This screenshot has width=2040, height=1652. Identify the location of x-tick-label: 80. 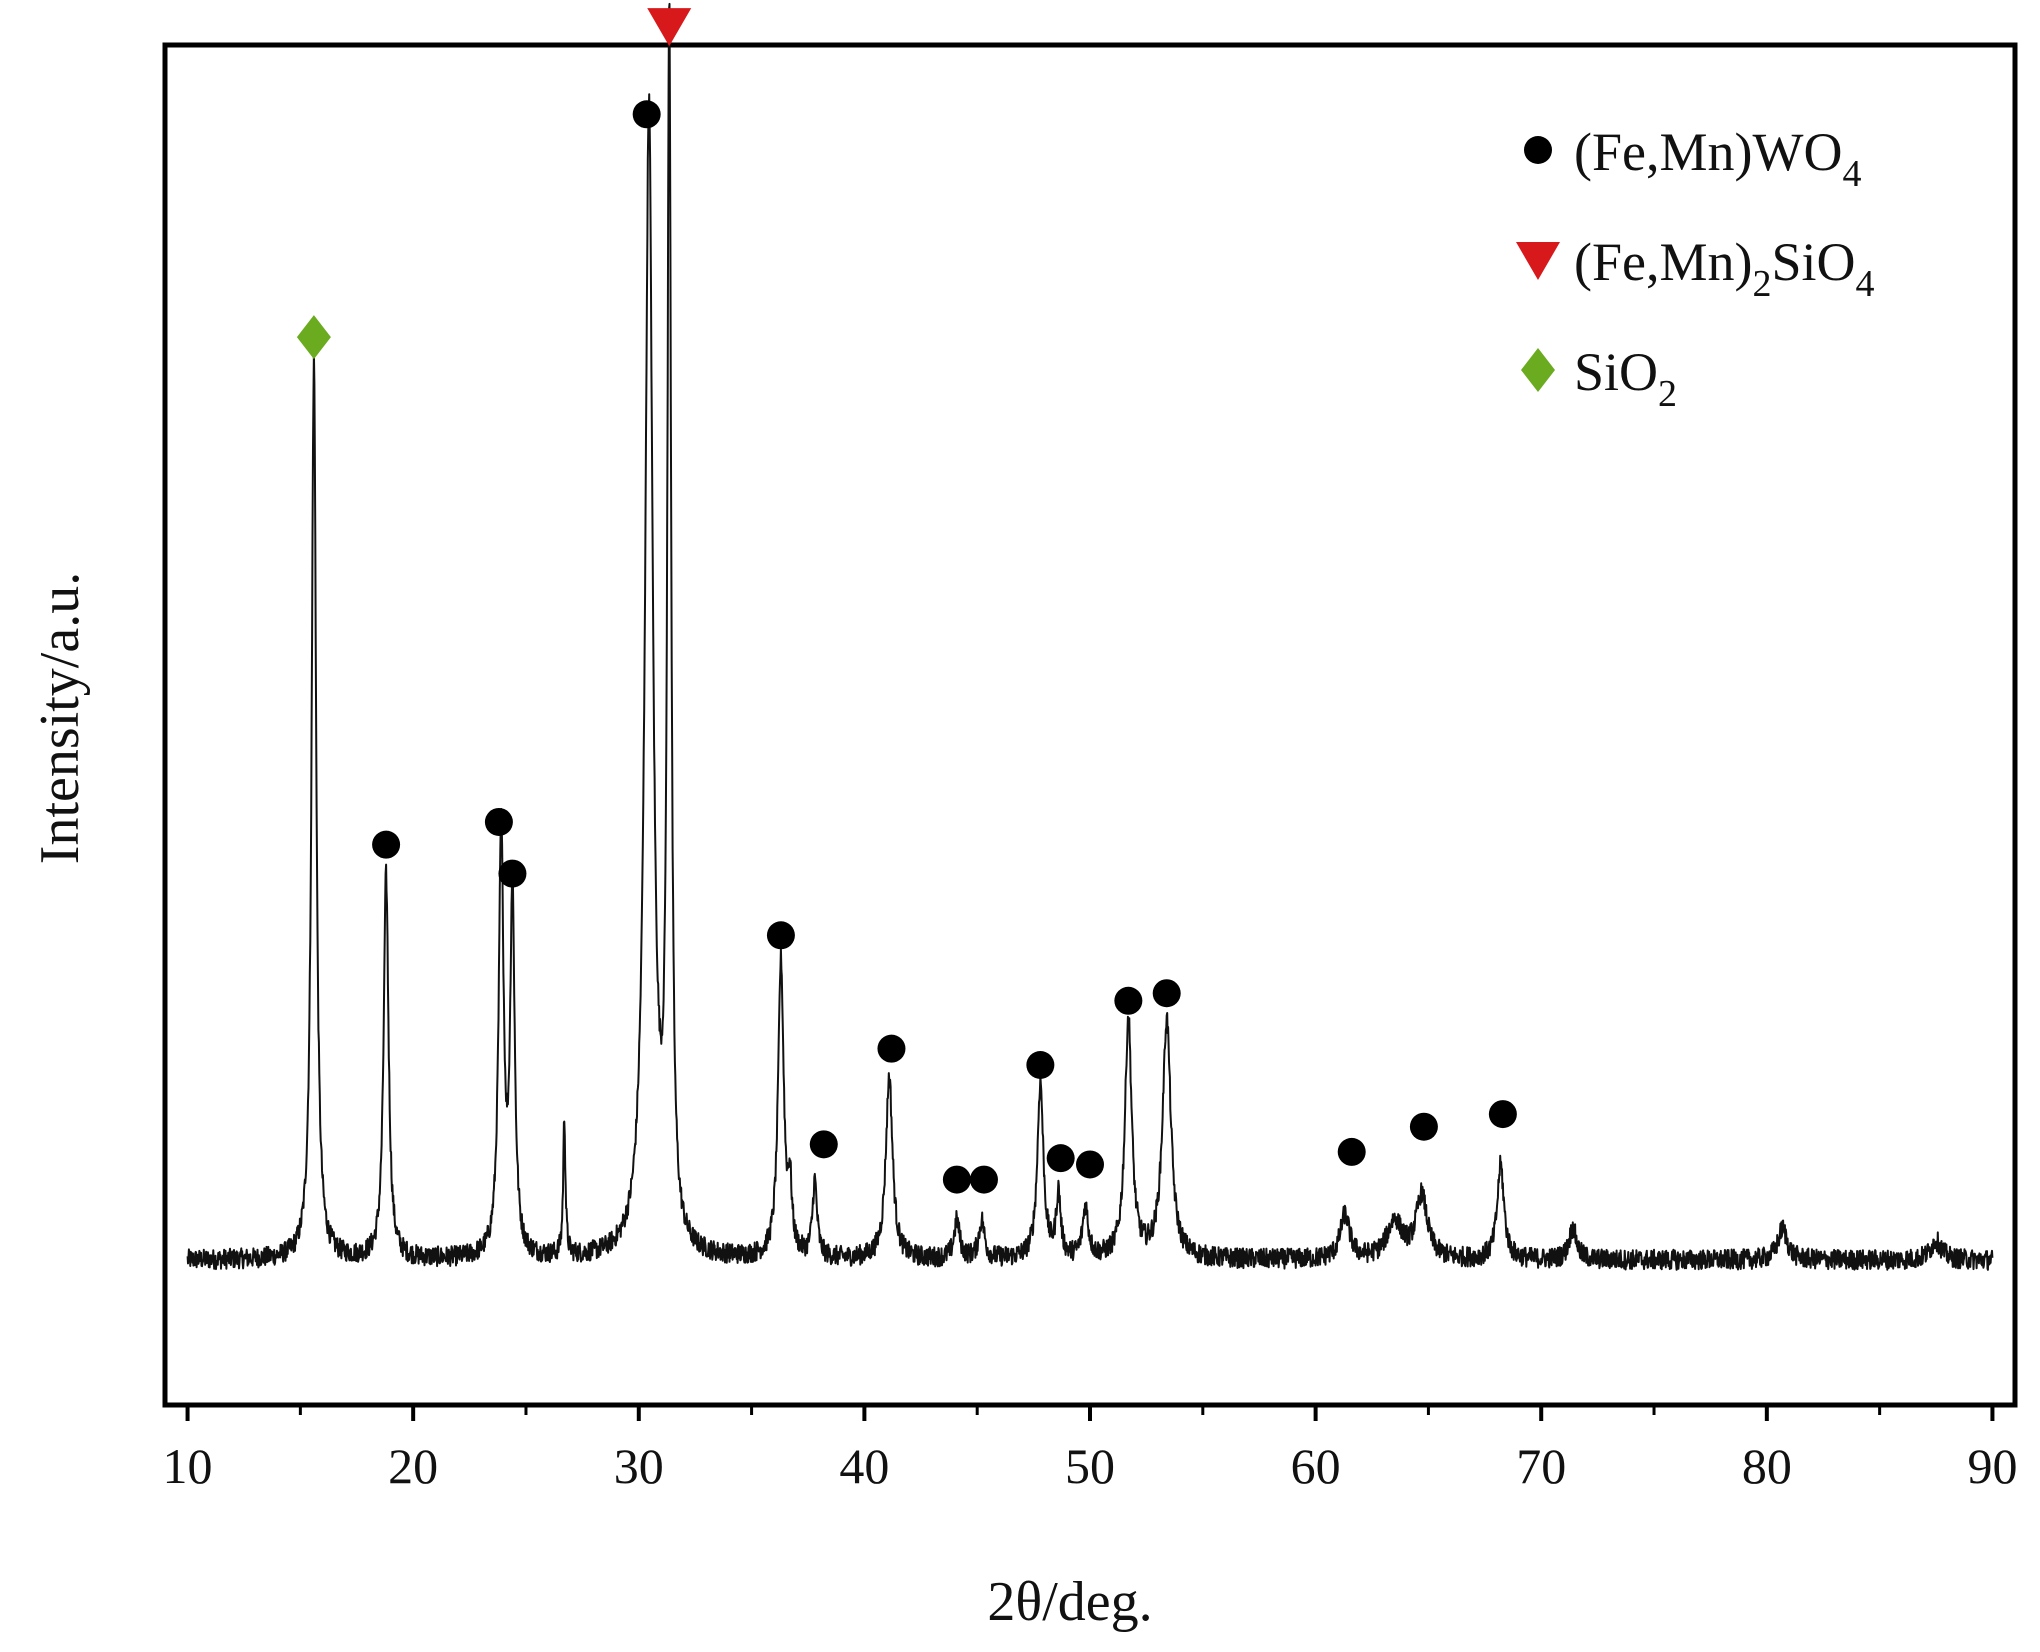
(1767, 1466).